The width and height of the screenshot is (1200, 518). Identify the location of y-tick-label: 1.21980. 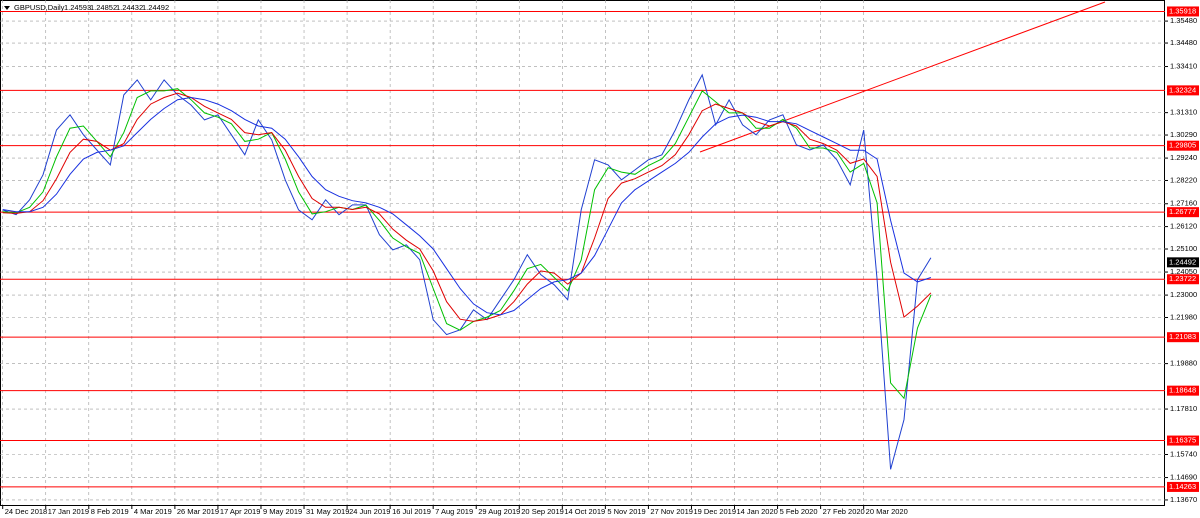
(1183, 316).